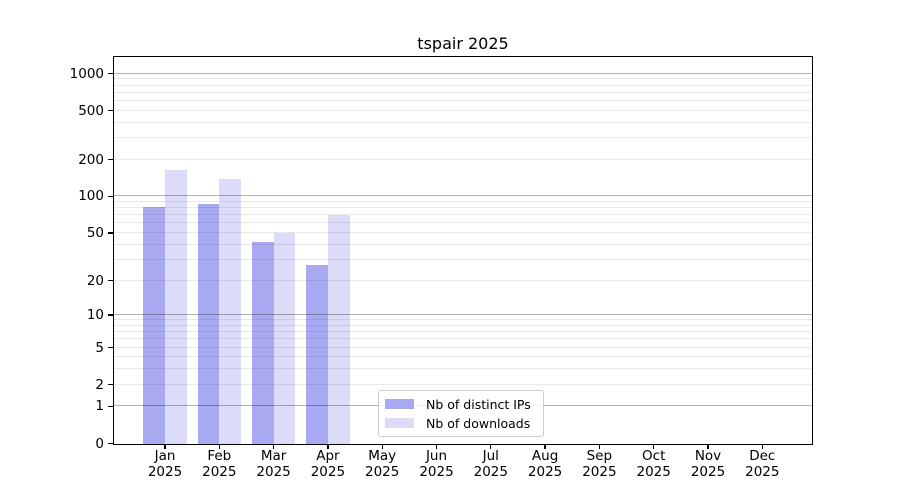  I want to click on y-tick-label-20: 20, so click(95, 280).